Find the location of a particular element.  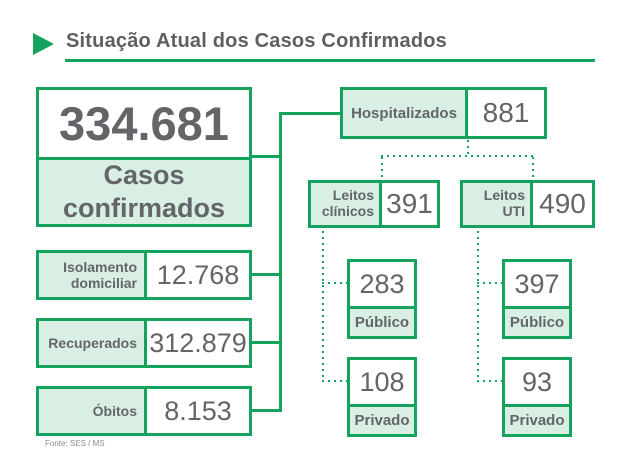

stat-label: Isolamento domiciliar is located at coordinates (93, 275).